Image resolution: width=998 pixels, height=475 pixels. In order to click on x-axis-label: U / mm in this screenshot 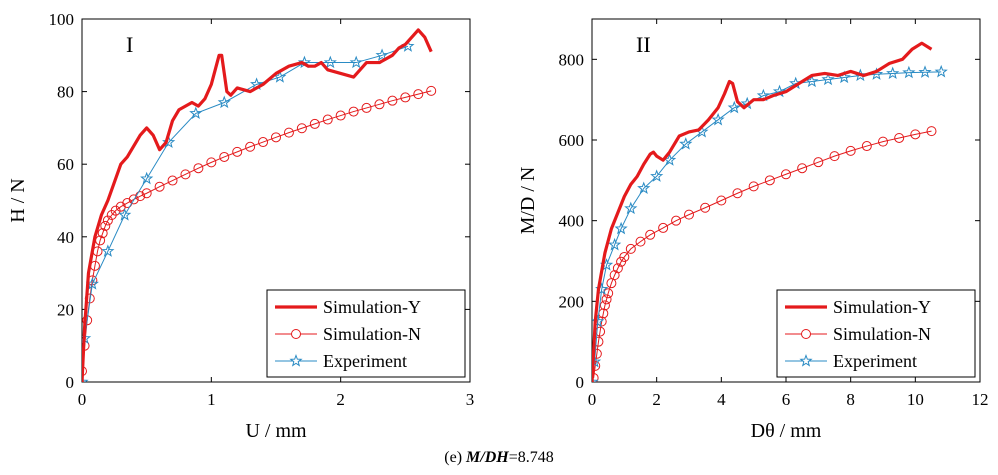, I will do `click(276, 431)`.